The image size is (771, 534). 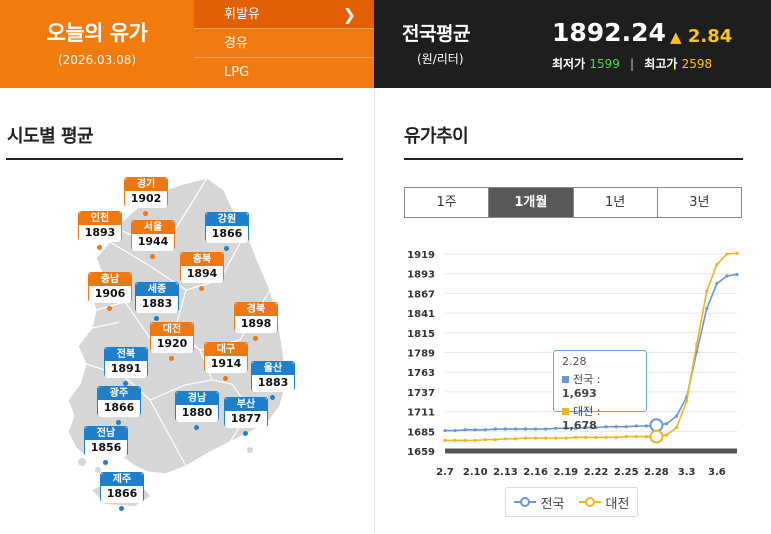 I want to click on tab-1-week: 1주, so click(x=447, y=202).